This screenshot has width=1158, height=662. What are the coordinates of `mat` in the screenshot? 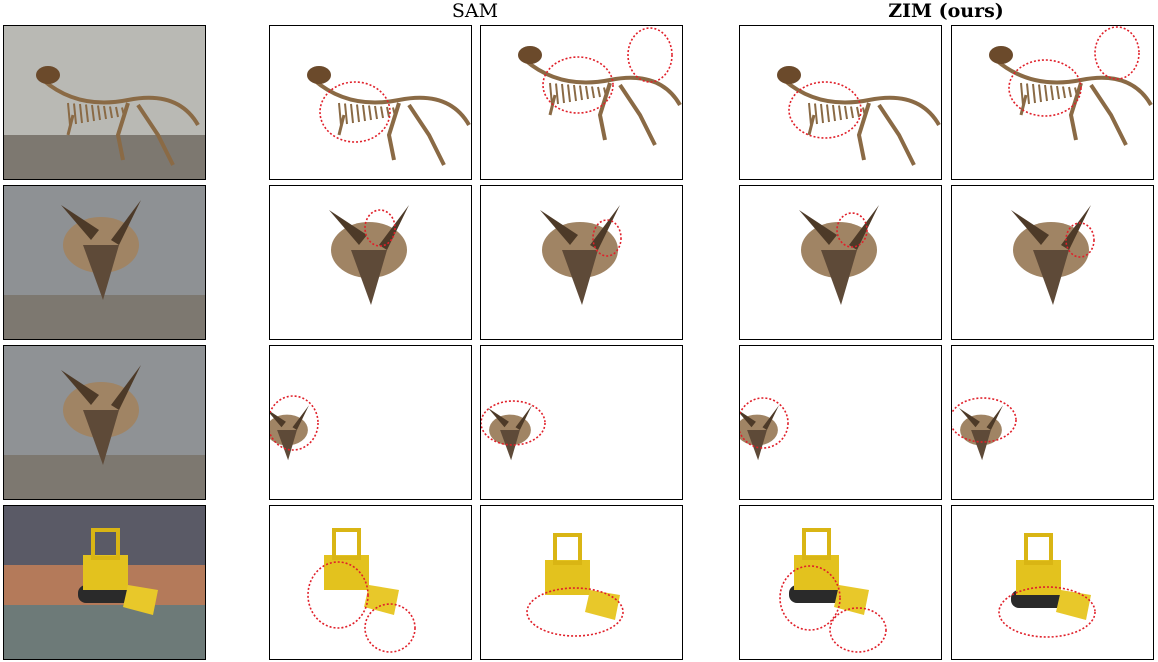 It's located at (104, 632).